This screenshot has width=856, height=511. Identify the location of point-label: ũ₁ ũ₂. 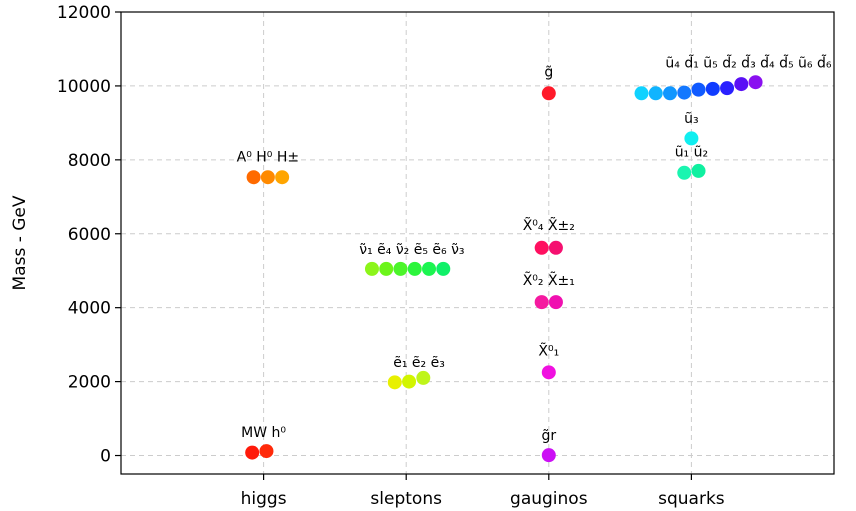
(691, 153).